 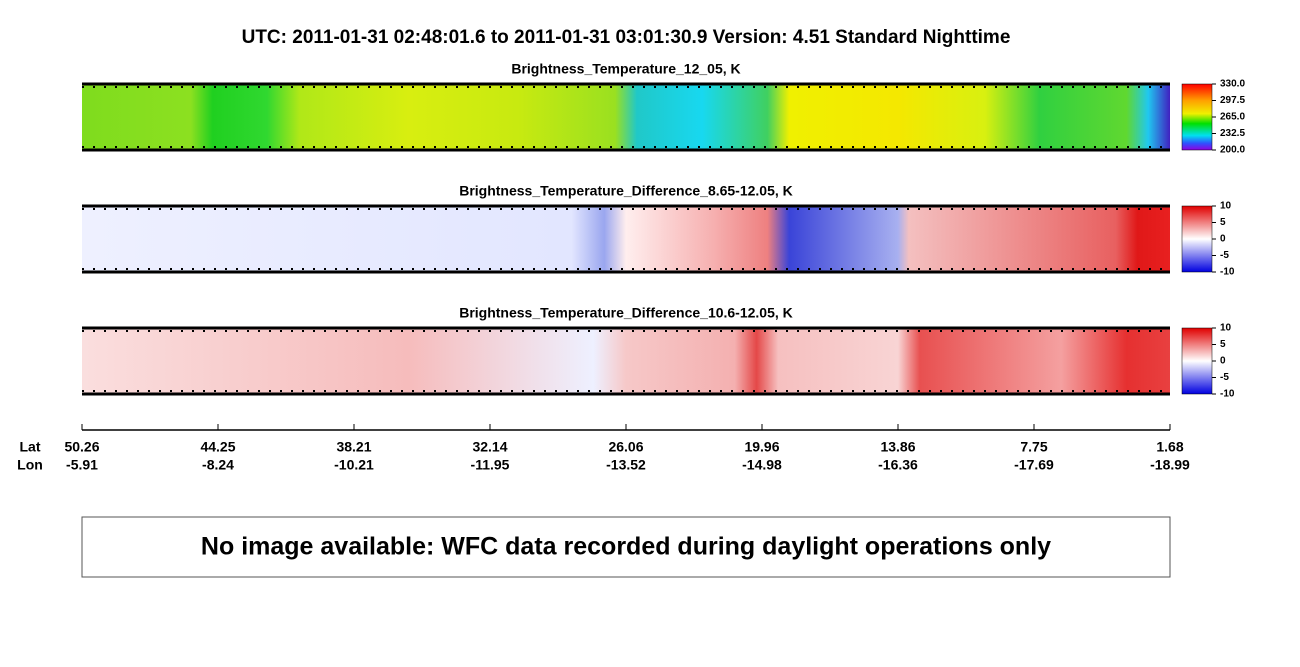 I want to click on lat-title: Lat, so click(x=30, y=447).